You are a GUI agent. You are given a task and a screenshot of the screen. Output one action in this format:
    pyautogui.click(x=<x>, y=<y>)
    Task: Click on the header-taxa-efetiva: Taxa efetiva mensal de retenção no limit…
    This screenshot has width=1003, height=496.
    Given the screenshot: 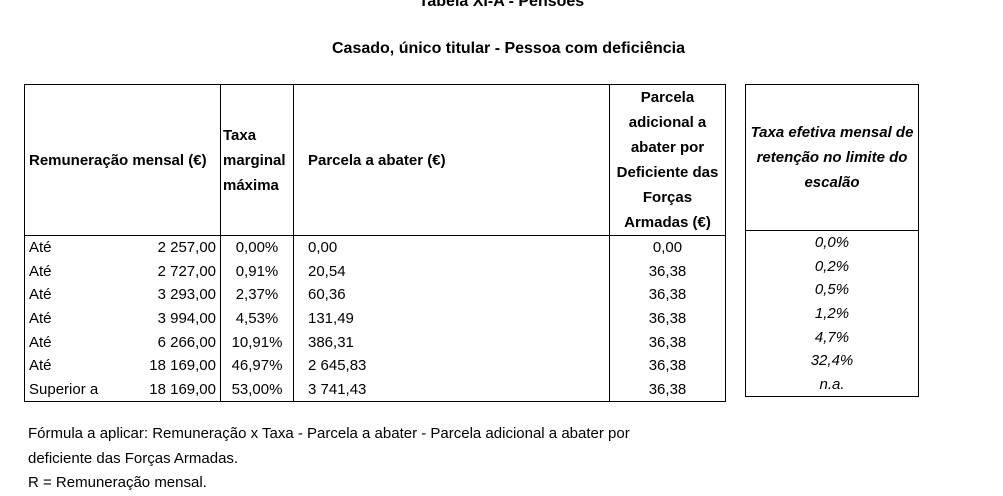 What is the action you would take?
    pyautogui.click(x=832, y=157)
    